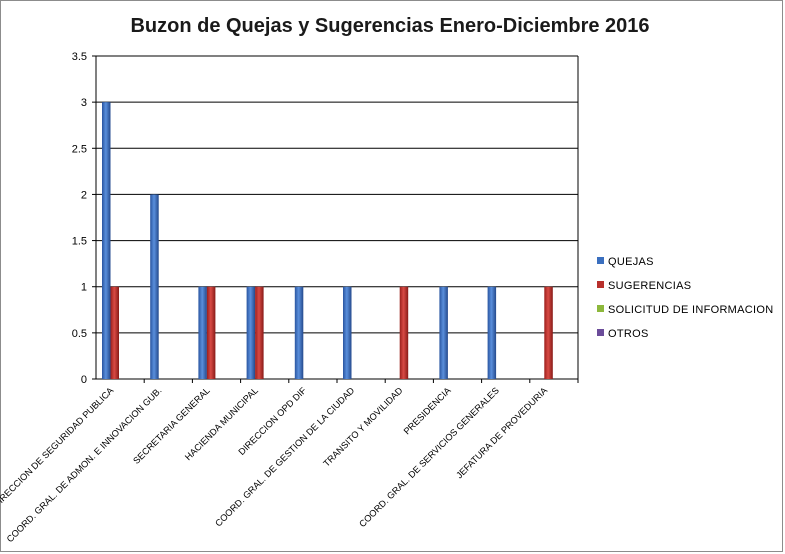 This screenshot has height=554, width=785. I want to click on legend-swatch-sugerencias, so click(600, 284).